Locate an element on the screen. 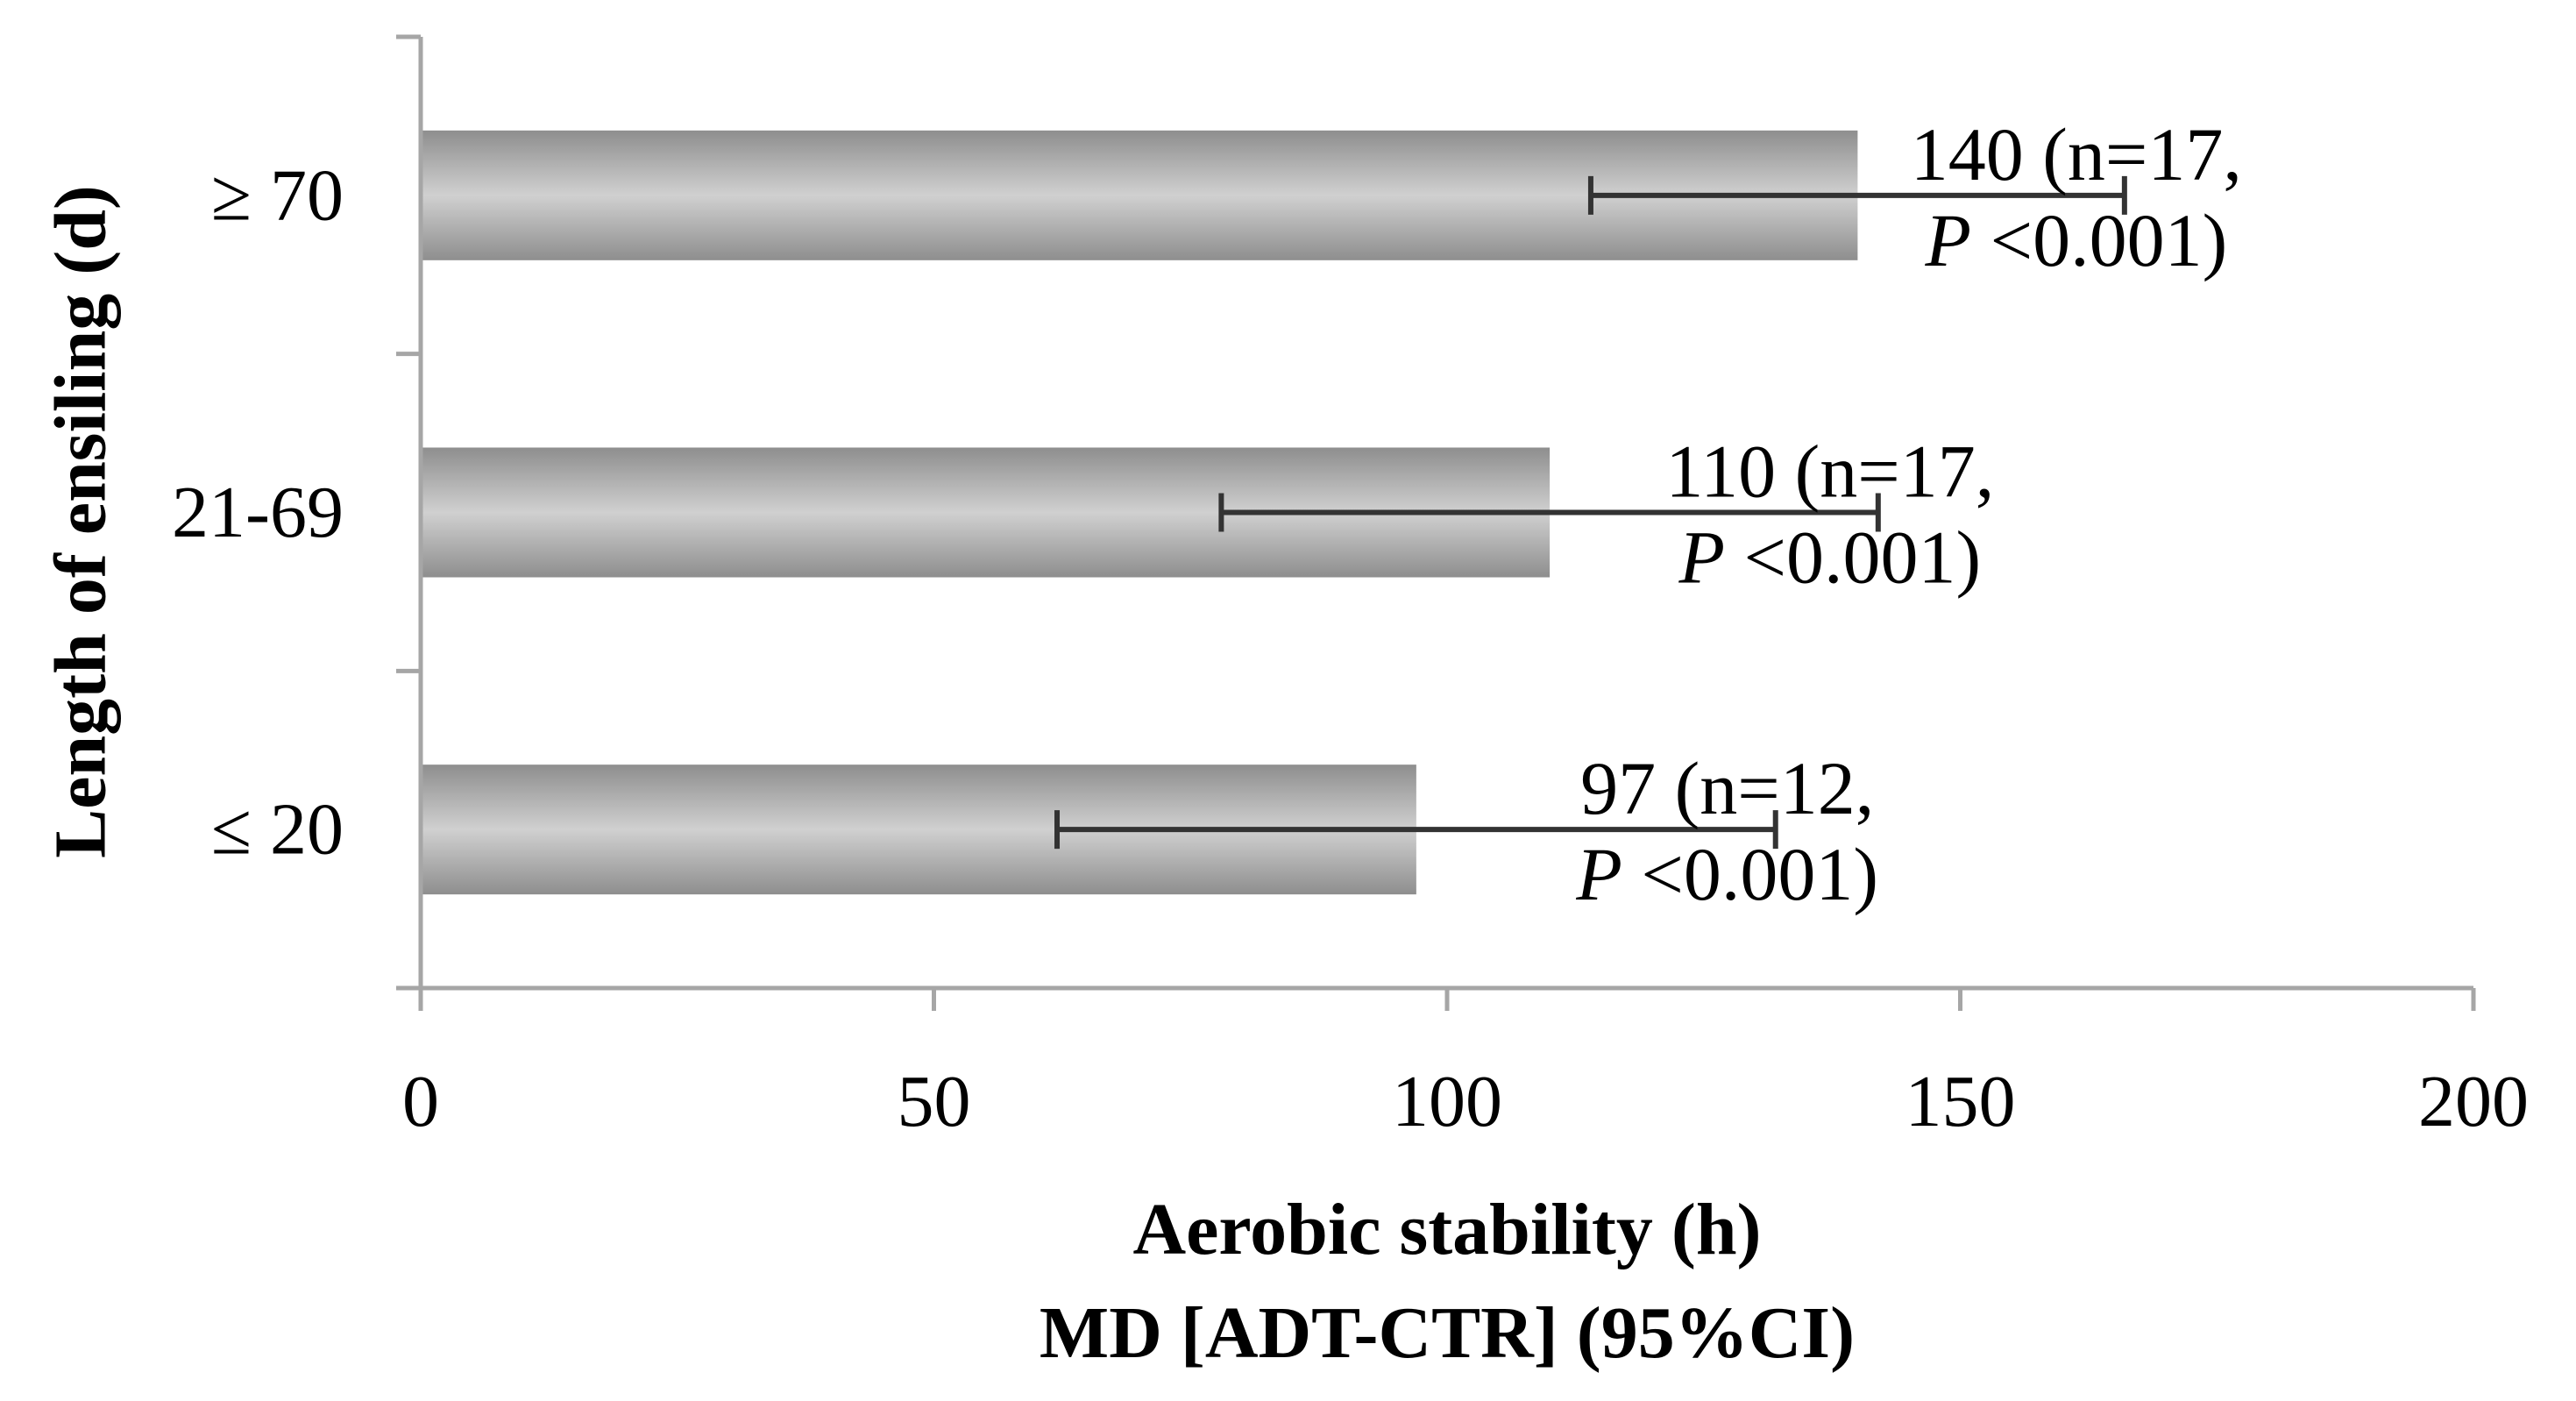  y-category-label: 21-69 is located at coordinates (258, 512).